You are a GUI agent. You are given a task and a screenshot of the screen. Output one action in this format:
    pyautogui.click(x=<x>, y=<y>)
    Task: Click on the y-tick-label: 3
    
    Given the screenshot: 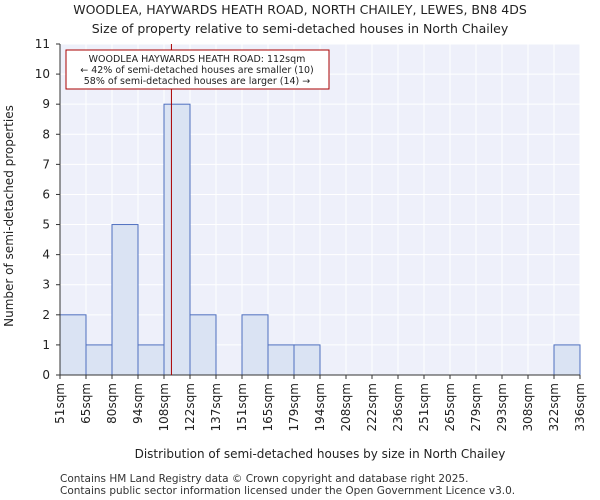 What is the action you would take?
    pyautogui.click(x=46, y=285)
    